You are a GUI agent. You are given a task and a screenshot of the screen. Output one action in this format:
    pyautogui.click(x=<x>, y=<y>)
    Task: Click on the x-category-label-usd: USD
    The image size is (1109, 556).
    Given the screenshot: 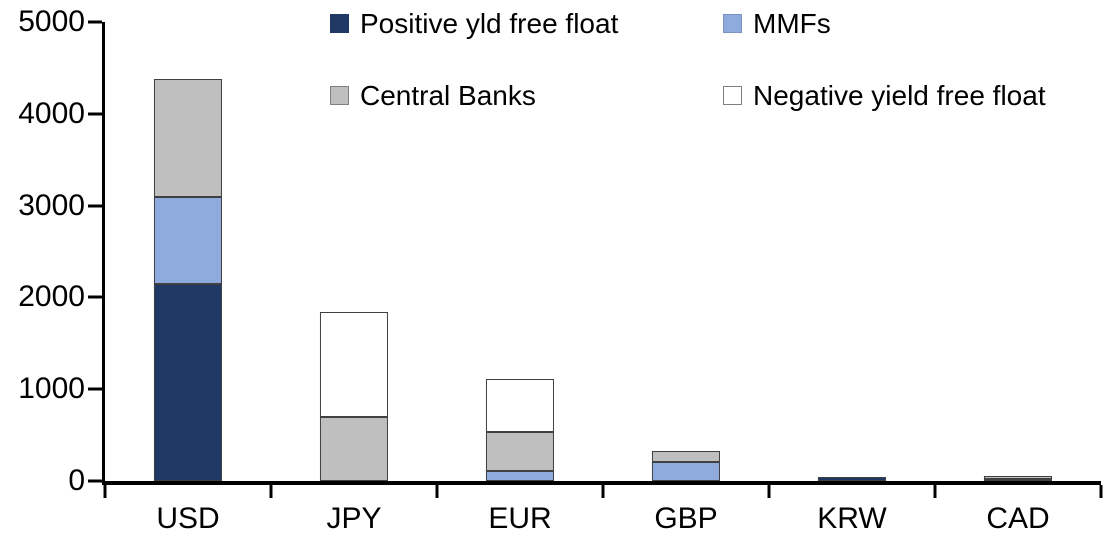 What is the action you would take?
    pyautogui.click(x=188, y=518)
    